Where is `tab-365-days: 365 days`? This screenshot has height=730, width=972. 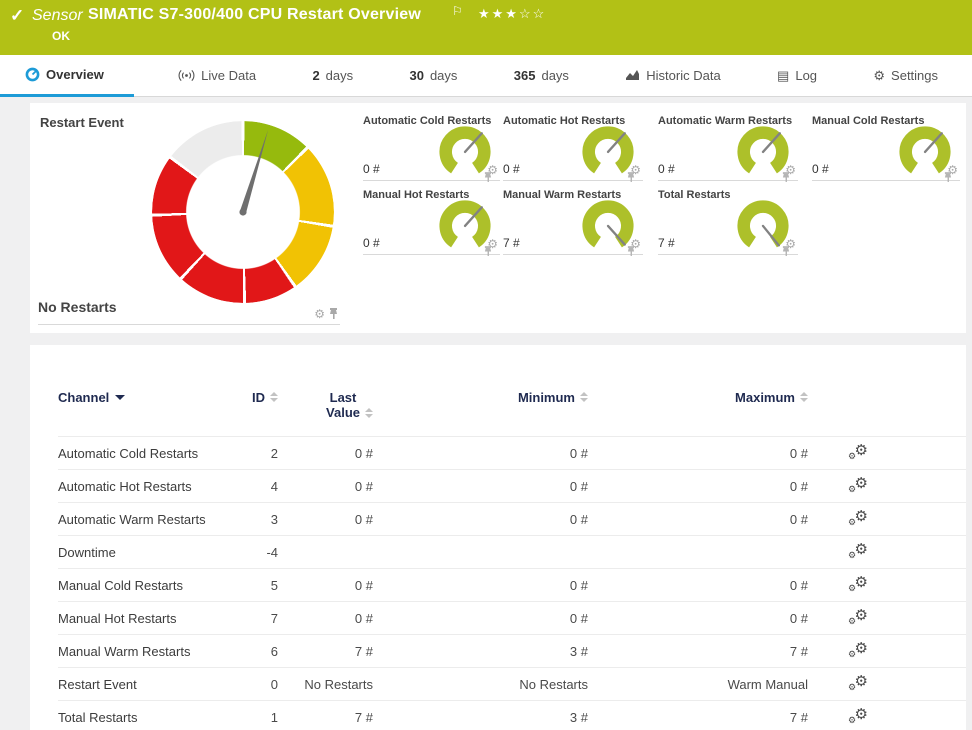 tab-365-days: 365 days is located at coordinates (541, 75).